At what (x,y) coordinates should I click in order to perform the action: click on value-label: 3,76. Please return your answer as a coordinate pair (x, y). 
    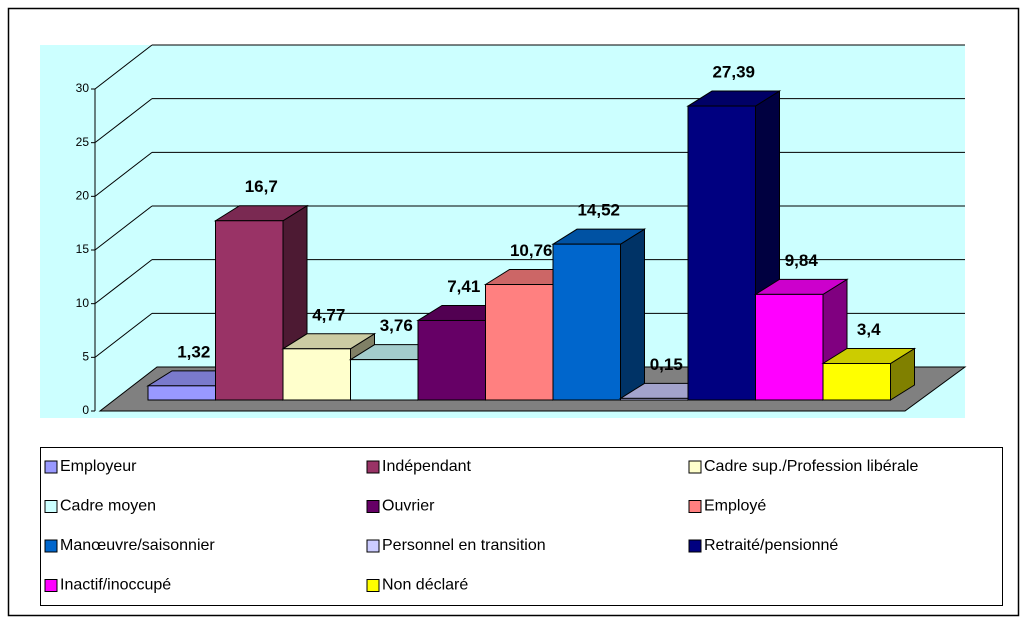
    Looking at the image, I should click on (396, 325).